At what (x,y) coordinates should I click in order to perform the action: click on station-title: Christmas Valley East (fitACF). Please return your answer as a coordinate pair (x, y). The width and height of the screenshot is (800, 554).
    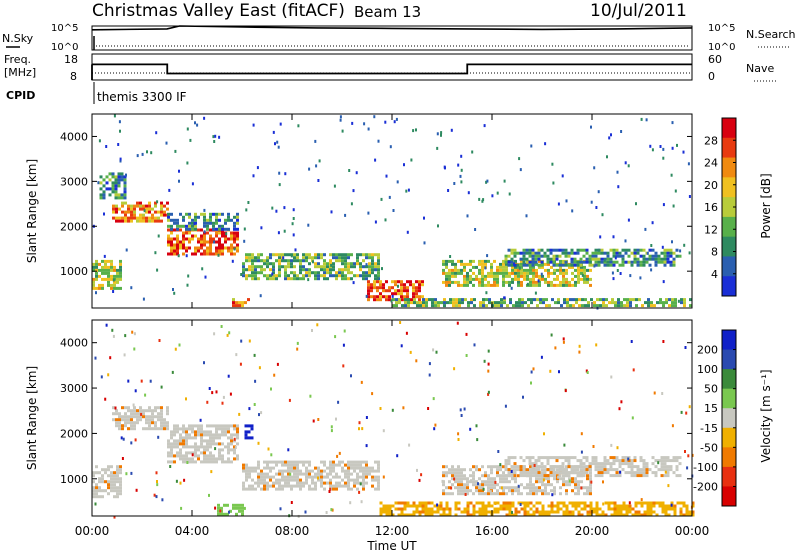
    Looking at the image, I should click on (218, 11).